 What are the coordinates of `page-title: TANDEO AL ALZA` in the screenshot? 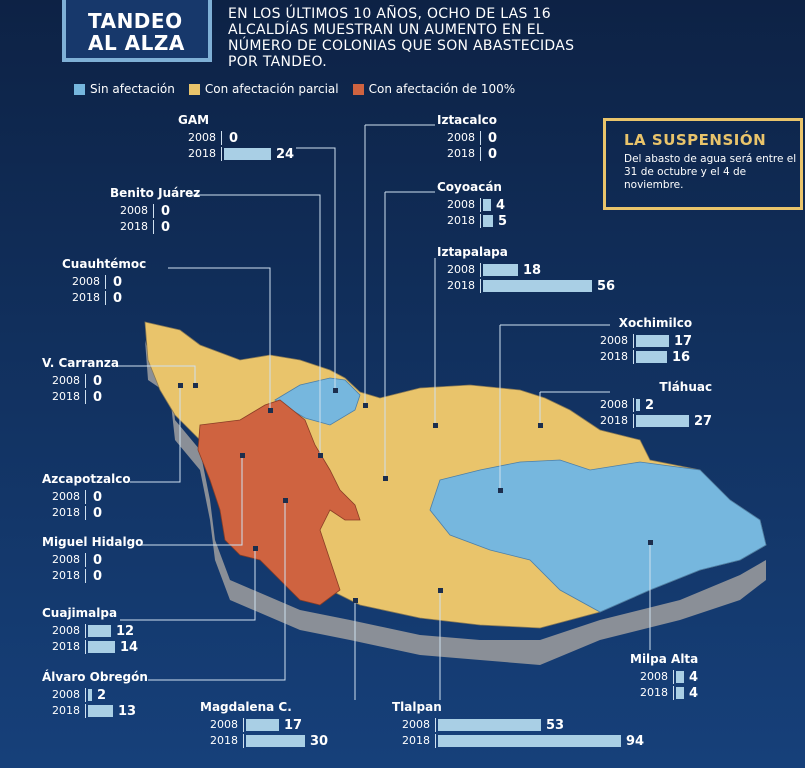 It's located at (136, 32).